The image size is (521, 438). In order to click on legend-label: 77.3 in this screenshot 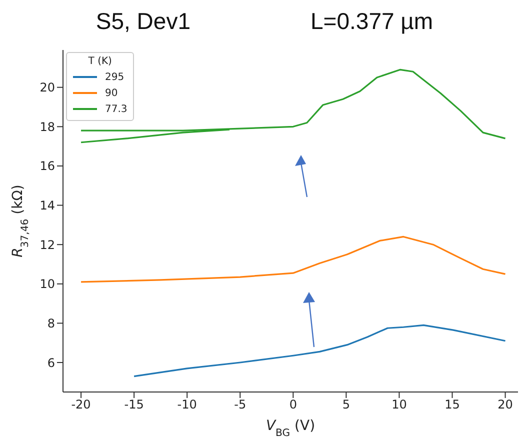, I will do `click(116, 109)`.